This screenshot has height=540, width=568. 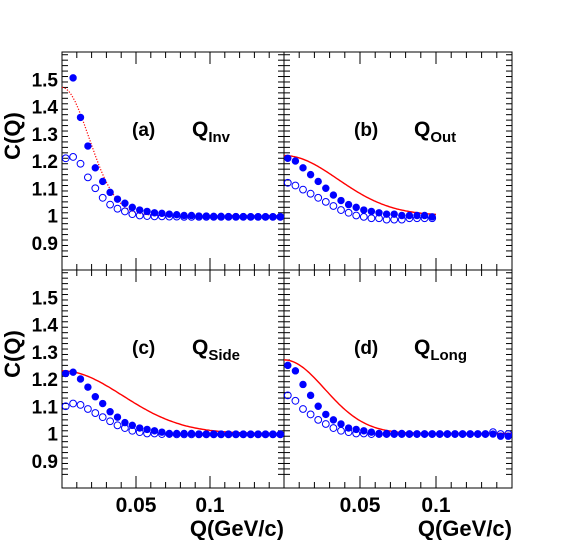 What do you see at coordinates (440, 350) in the screenshot?
I see `panel-q-label: QLong` at bounding box center [440, 350].